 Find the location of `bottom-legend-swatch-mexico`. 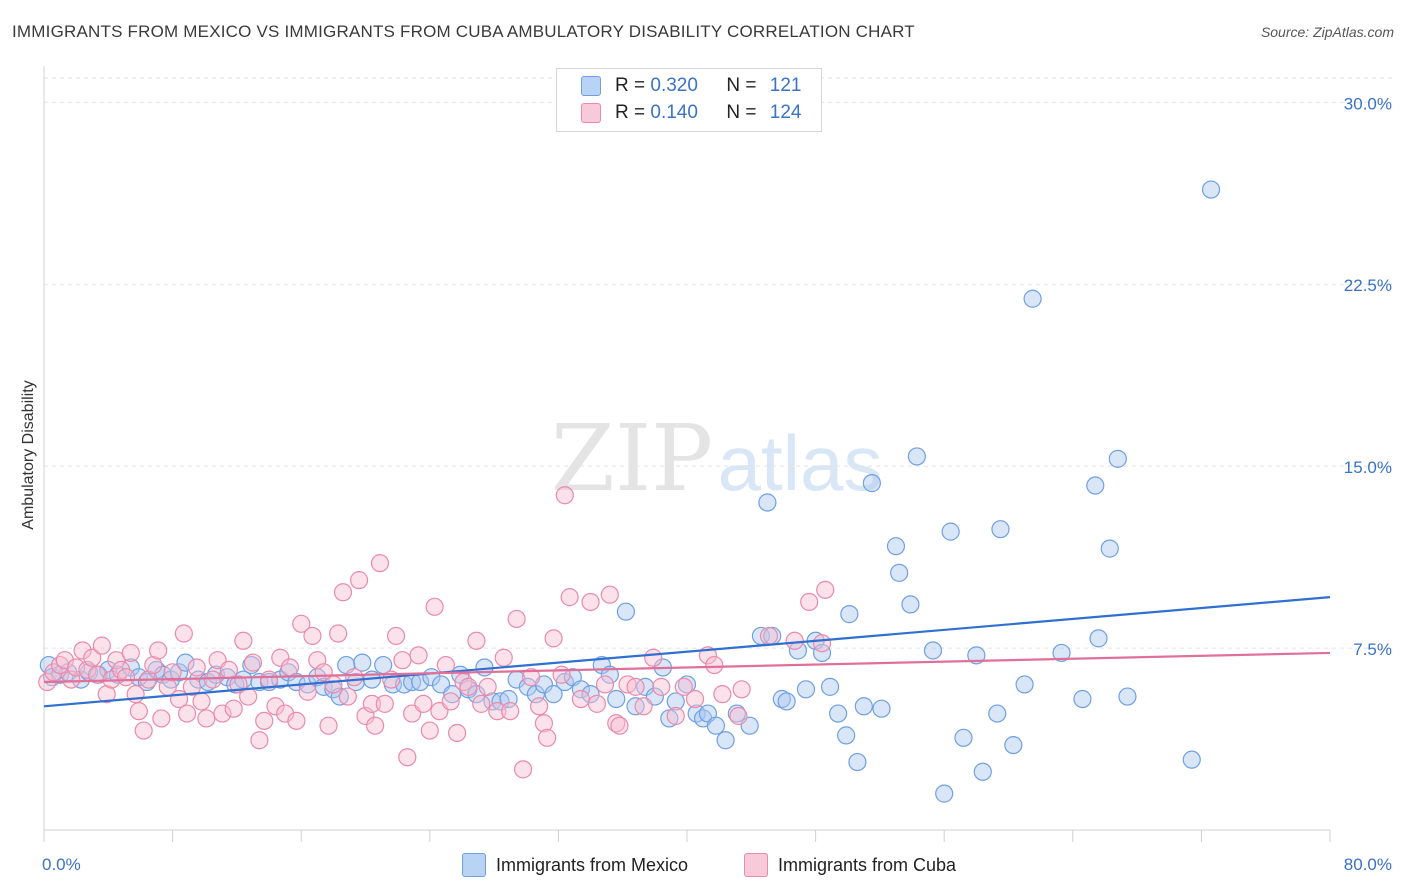

bottom-legend-swatch-mexico is located at coordinates (474, 865).